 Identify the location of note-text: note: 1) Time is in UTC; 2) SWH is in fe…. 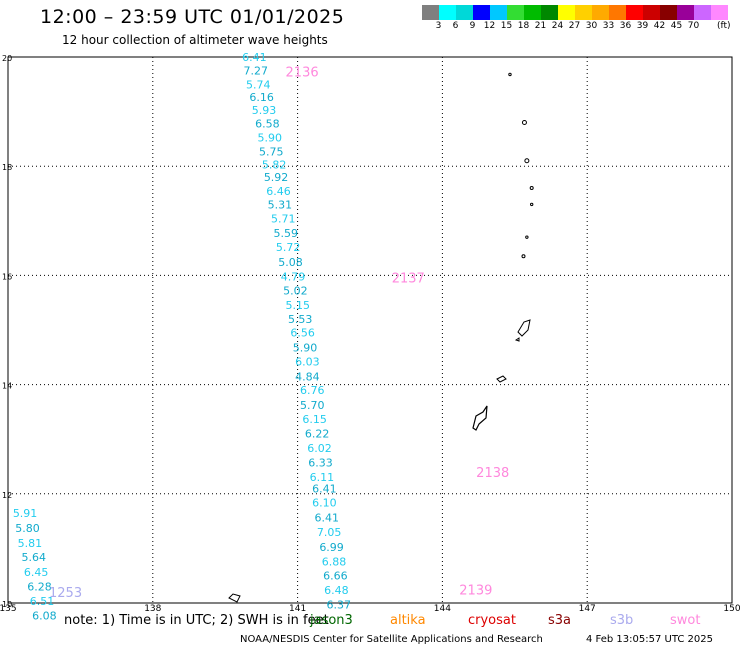
(196, 620).